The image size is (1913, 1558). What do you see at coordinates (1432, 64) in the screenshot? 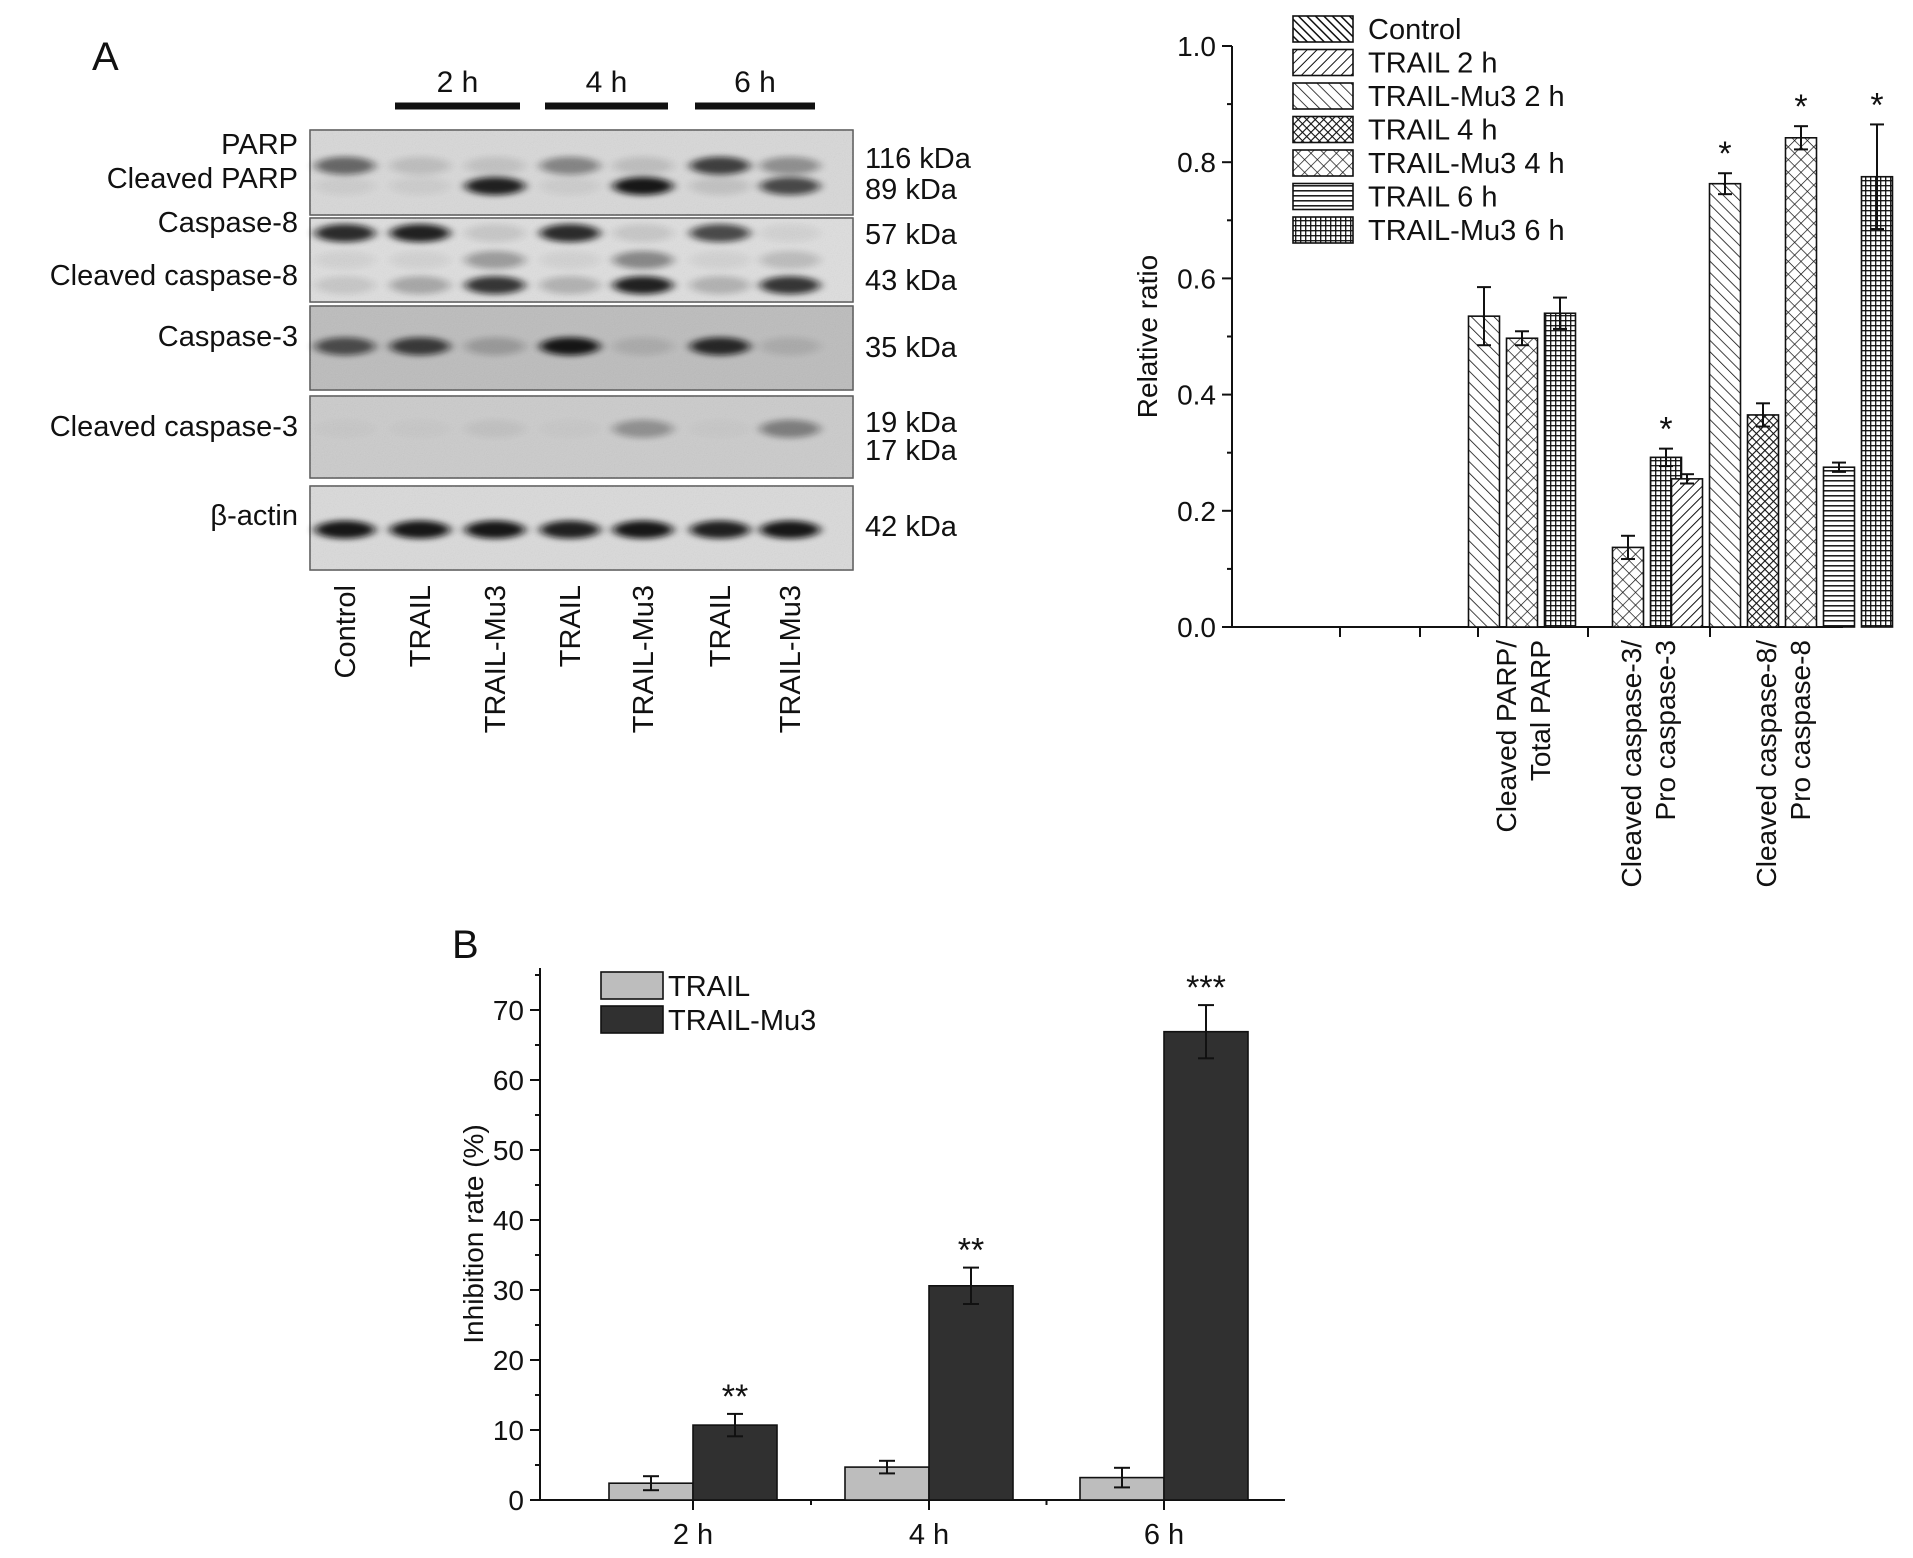
I see `legend-label: TRAIL 2 h` at bounding box center [1432, 64].